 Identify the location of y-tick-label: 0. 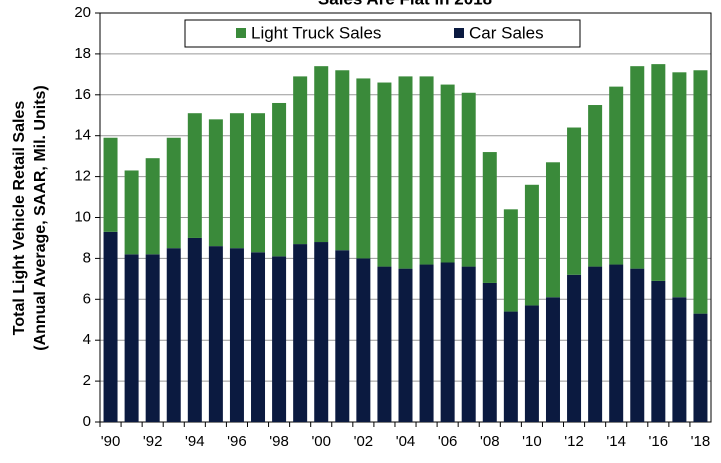
(87, 421).